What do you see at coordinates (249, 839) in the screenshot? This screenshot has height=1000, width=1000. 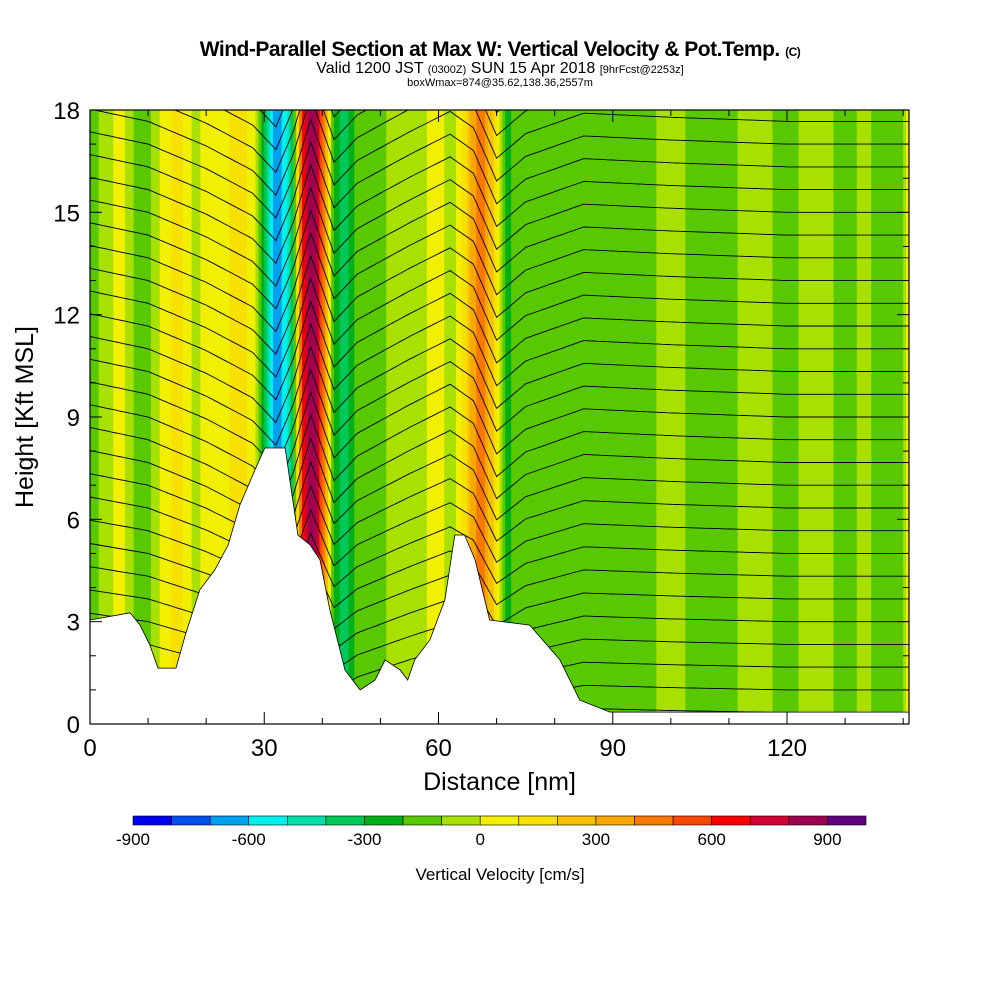 I see `colorbar-tick-label: -600` at bounding box center [249, 839].